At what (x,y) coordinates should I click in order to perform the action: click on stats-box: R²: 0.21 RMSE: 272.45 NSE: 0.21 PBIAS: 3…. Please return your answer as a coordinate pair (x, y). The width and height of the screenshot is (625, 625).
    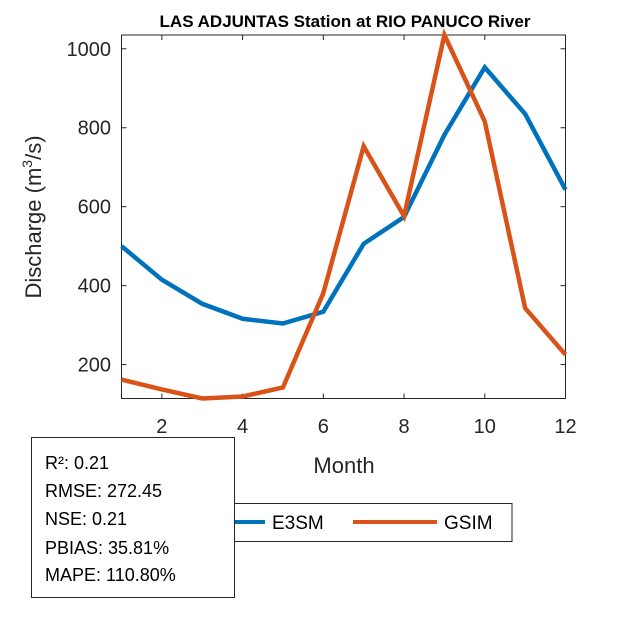
    Looking at the image, I should click on (133, 517).